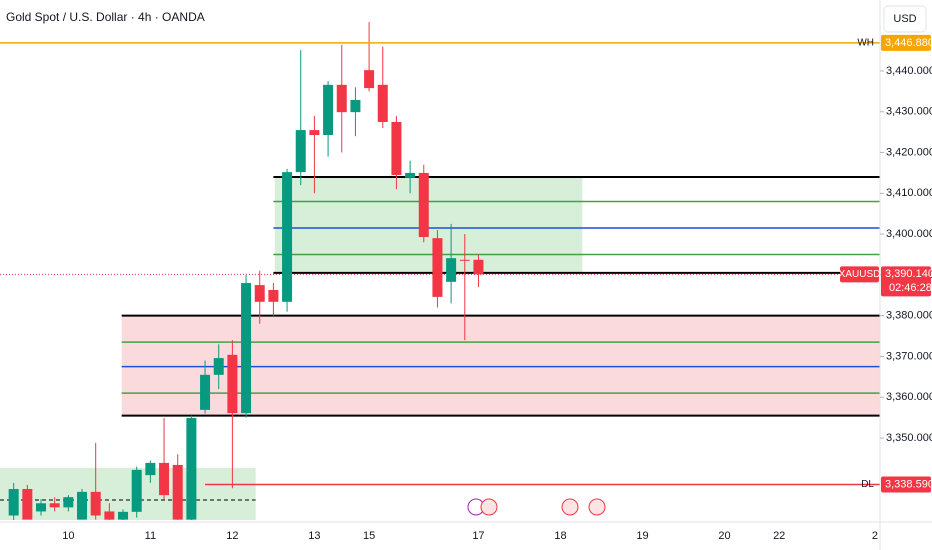 Image resolution: width=932 pixels, height=550 pixels. What do you see at coordinates (867, 484) in the screenshot?
I see `level-label: DL` at bounding box center [867, 484].